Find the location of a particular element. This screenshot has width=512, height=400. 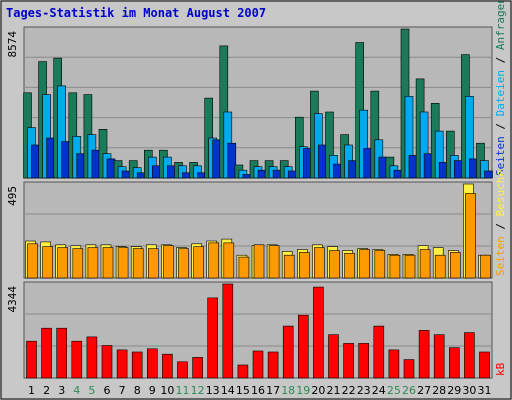

x-tick-label-day-7: 7 is located at coordinates (122, 390).